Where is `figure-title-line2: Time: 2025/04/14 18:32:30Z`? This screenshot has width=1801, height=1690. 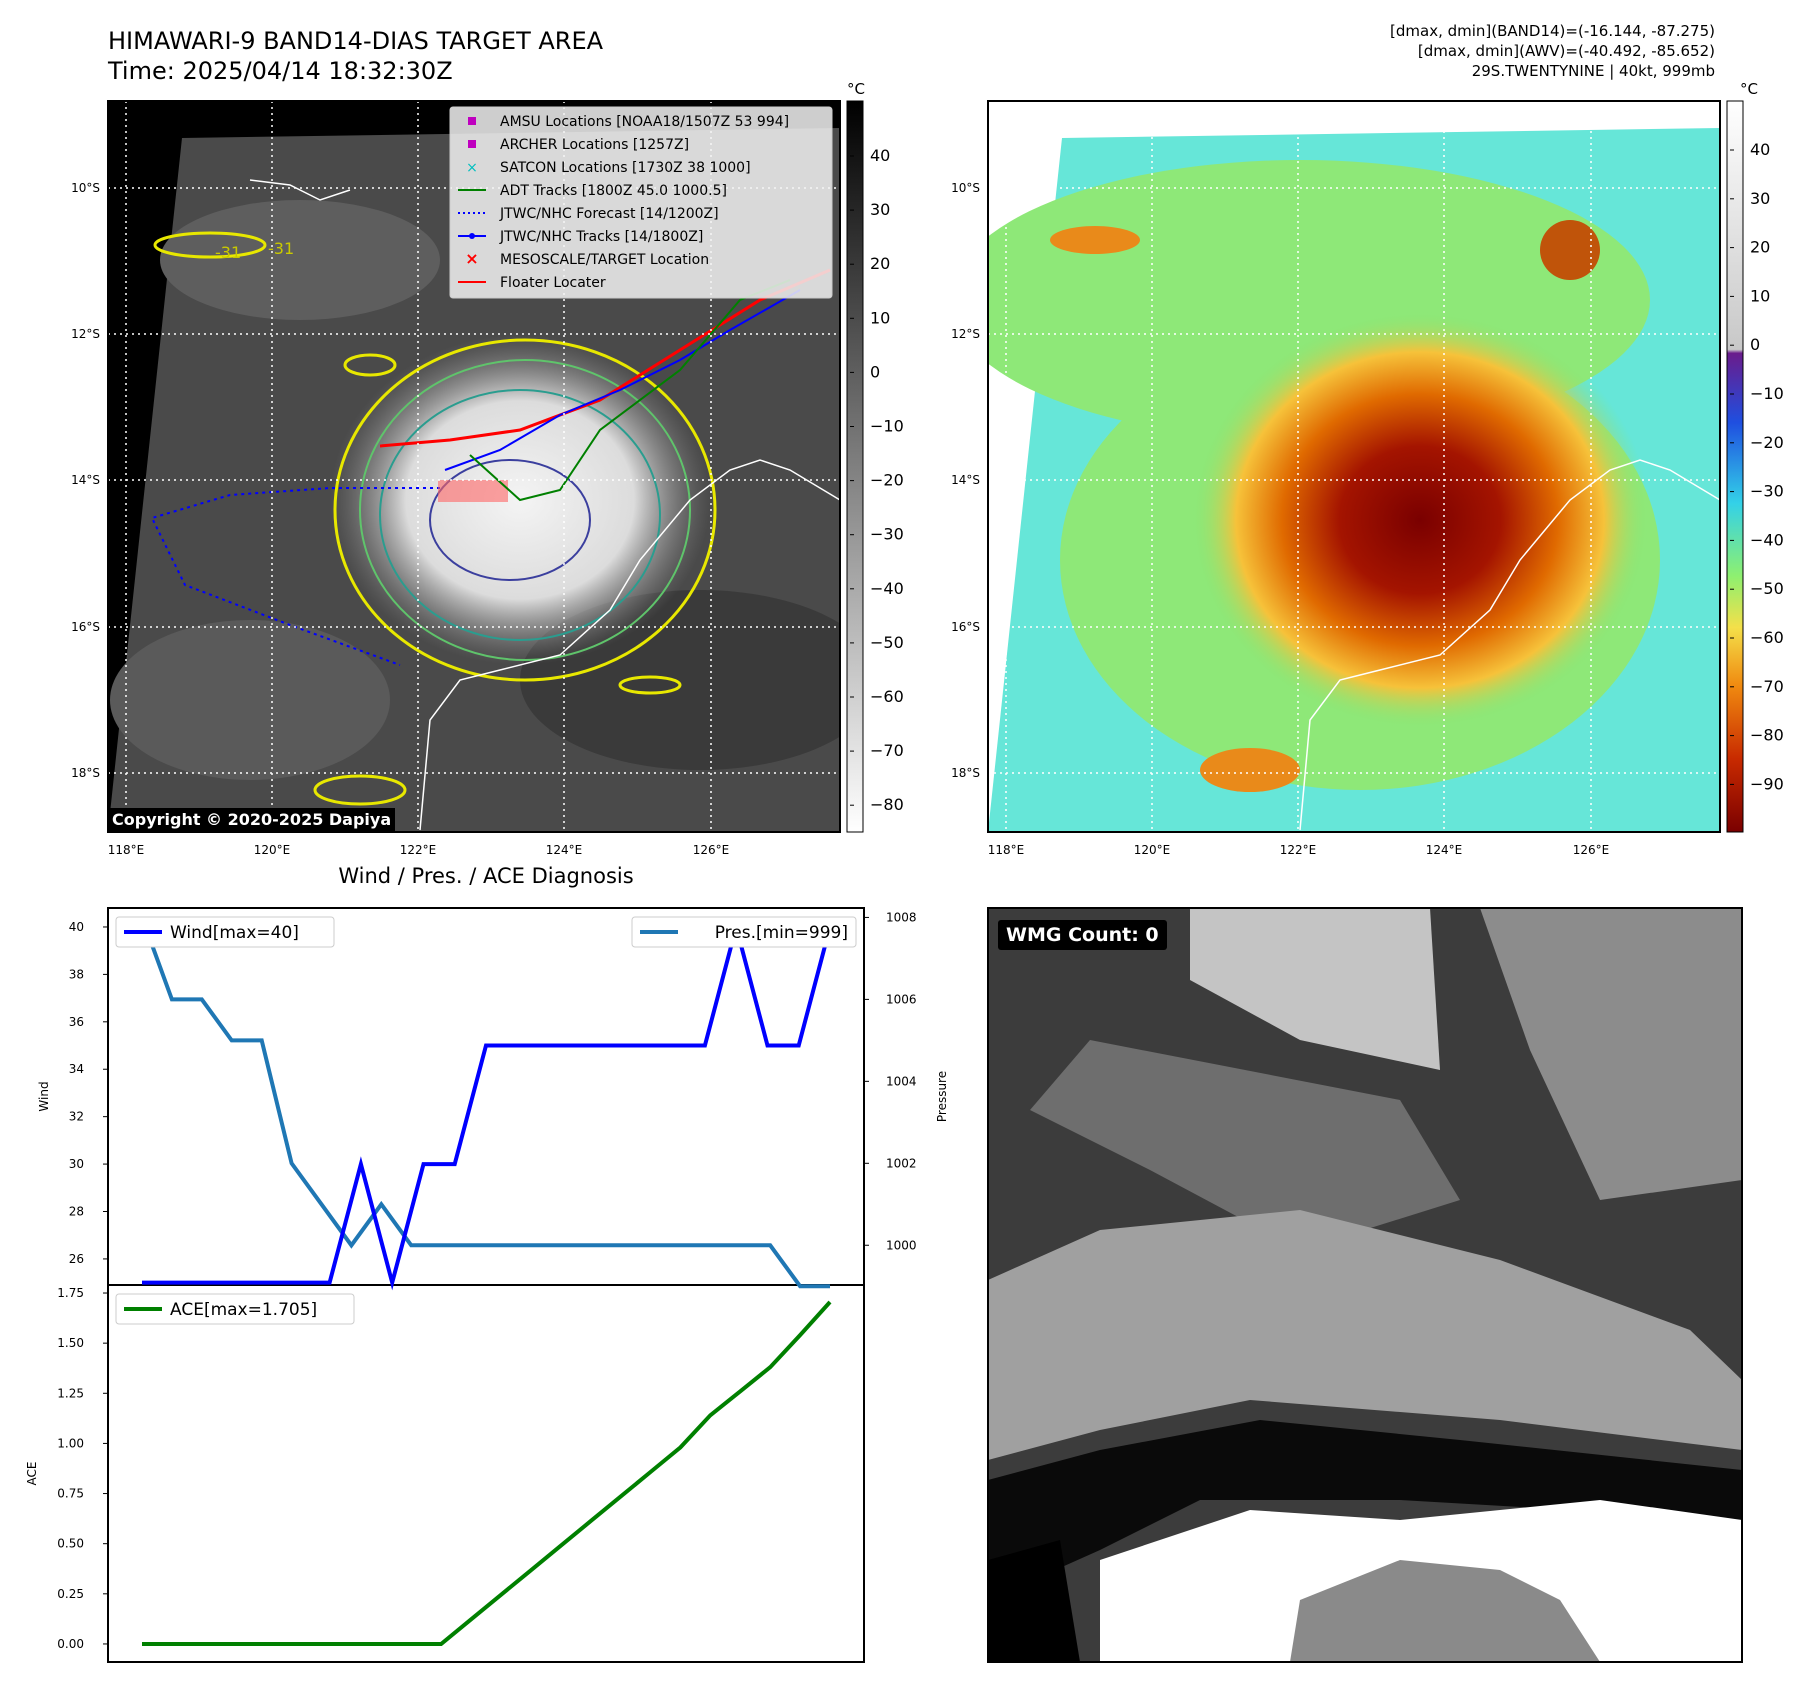
figure-title-line2: Time: 2025/04/14 18:32:30Z is located at coordinates (280, 71).